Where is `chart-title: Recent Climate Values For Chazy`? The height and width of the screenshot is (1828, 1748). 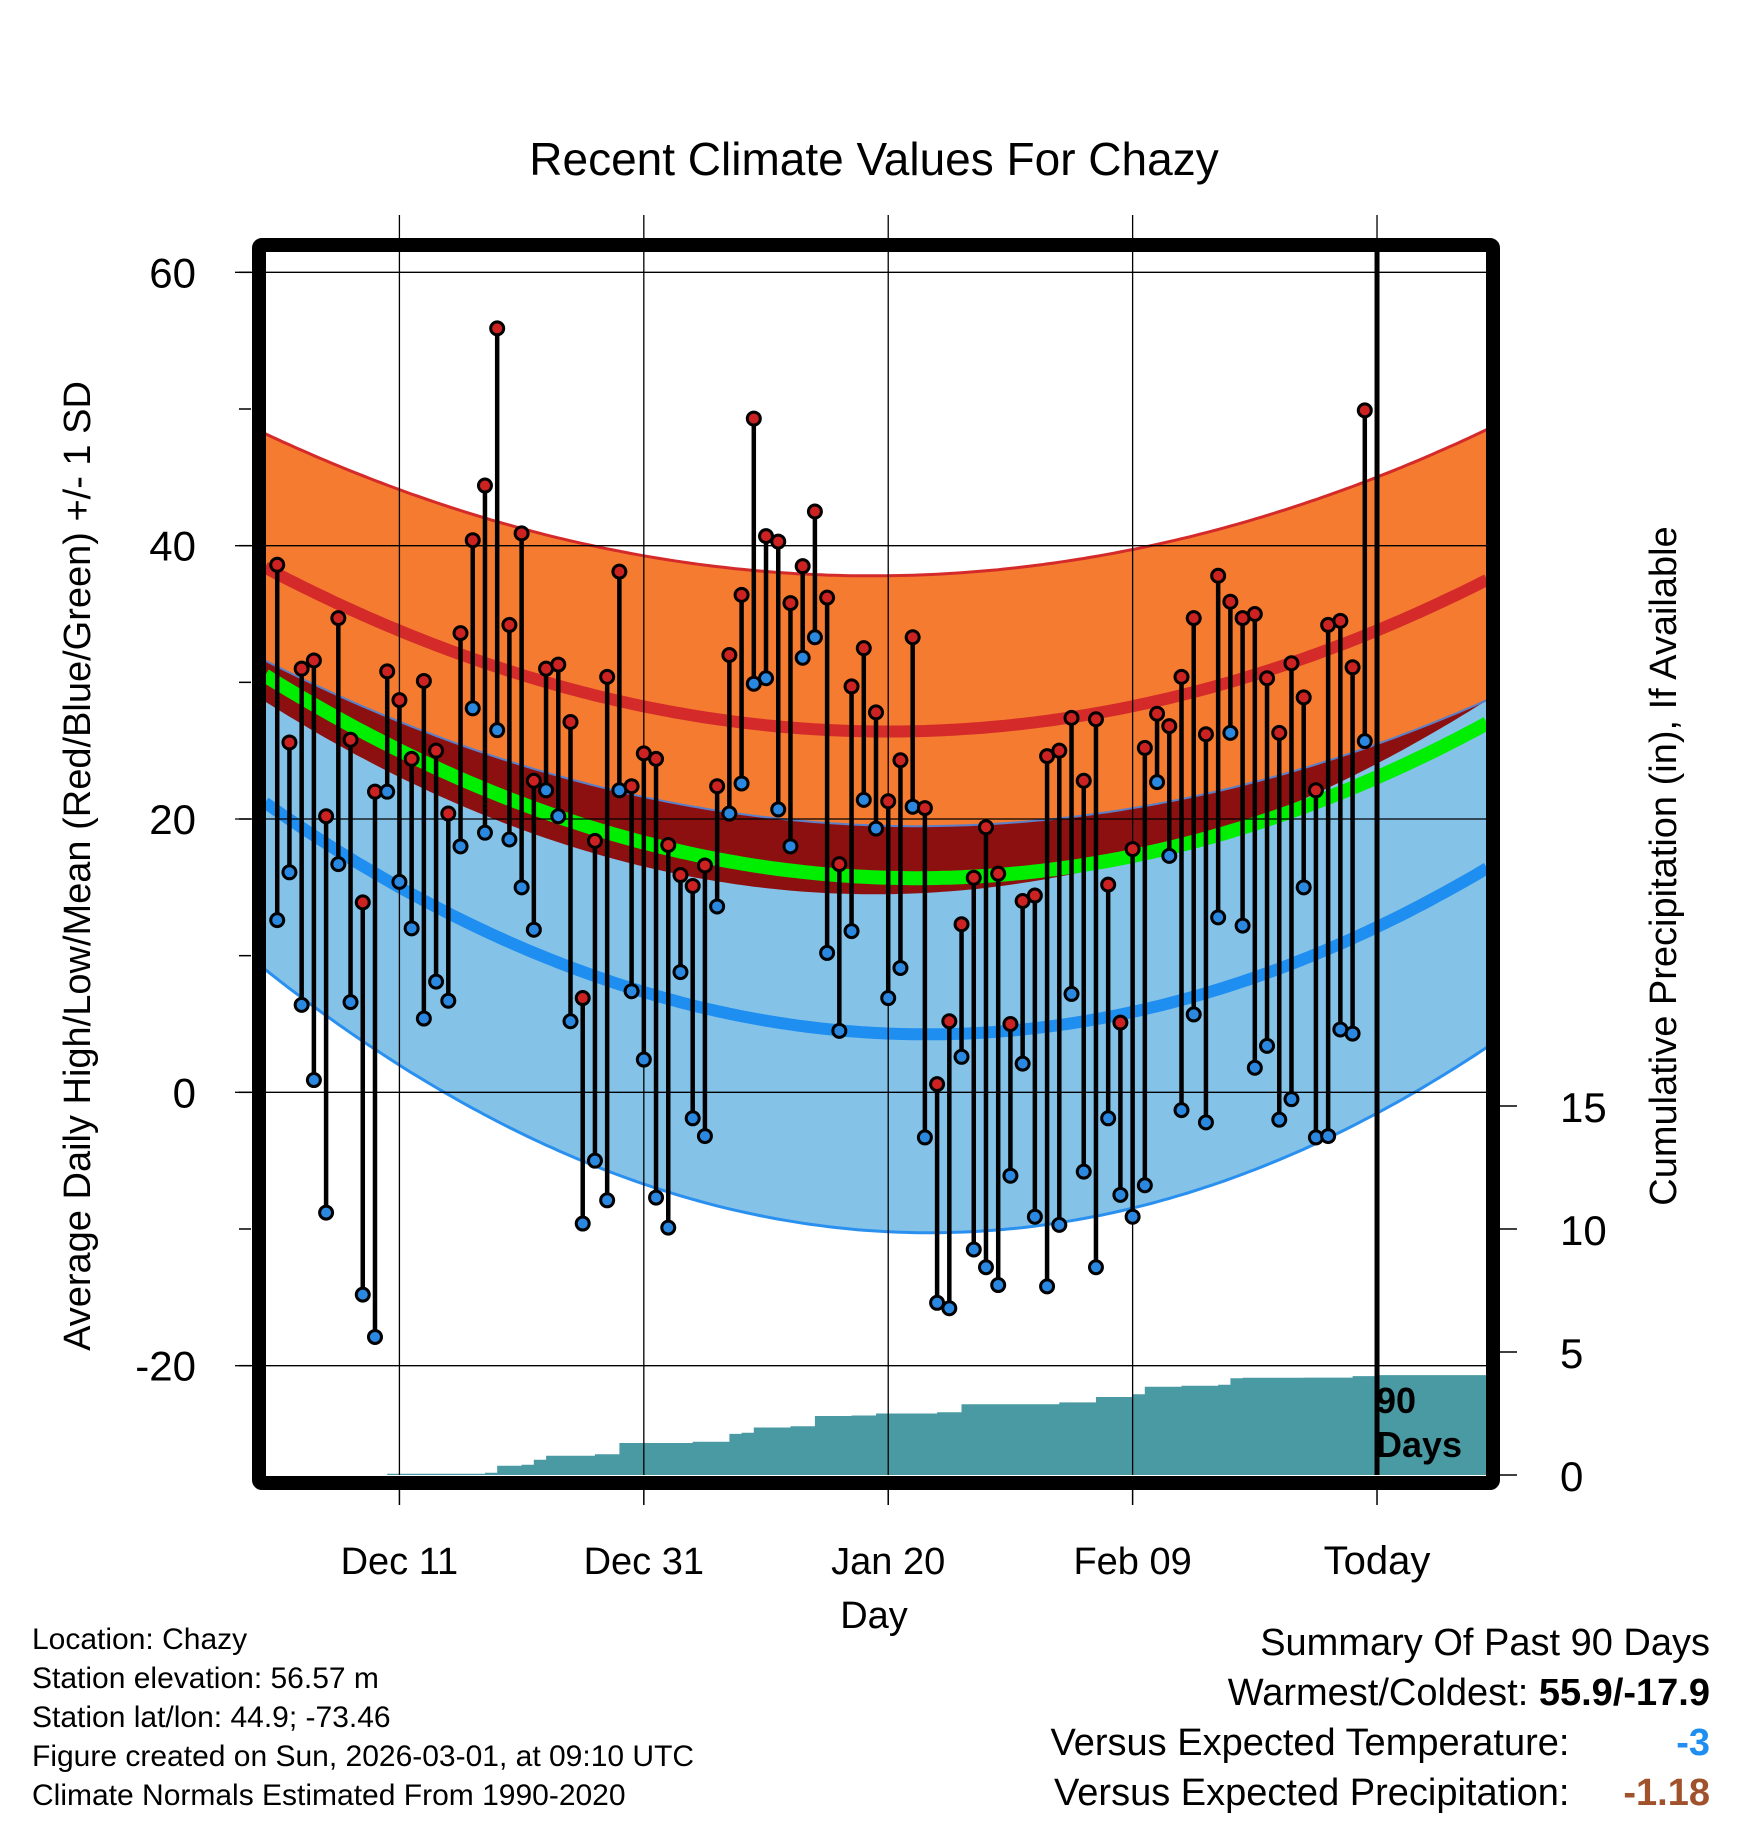
chart-title: Recent Climate Values For Chazy is located at coordinates (873, 159).